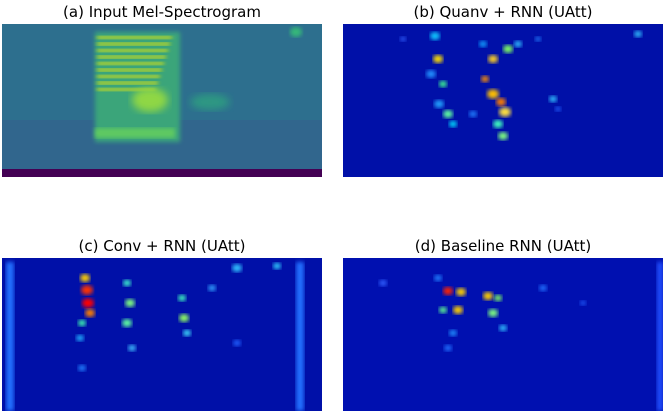 The width and height of the screenshot is (664, 416). I want to click on panel-title: (c) Conv + RNN (UAtt), so click(162, 246).